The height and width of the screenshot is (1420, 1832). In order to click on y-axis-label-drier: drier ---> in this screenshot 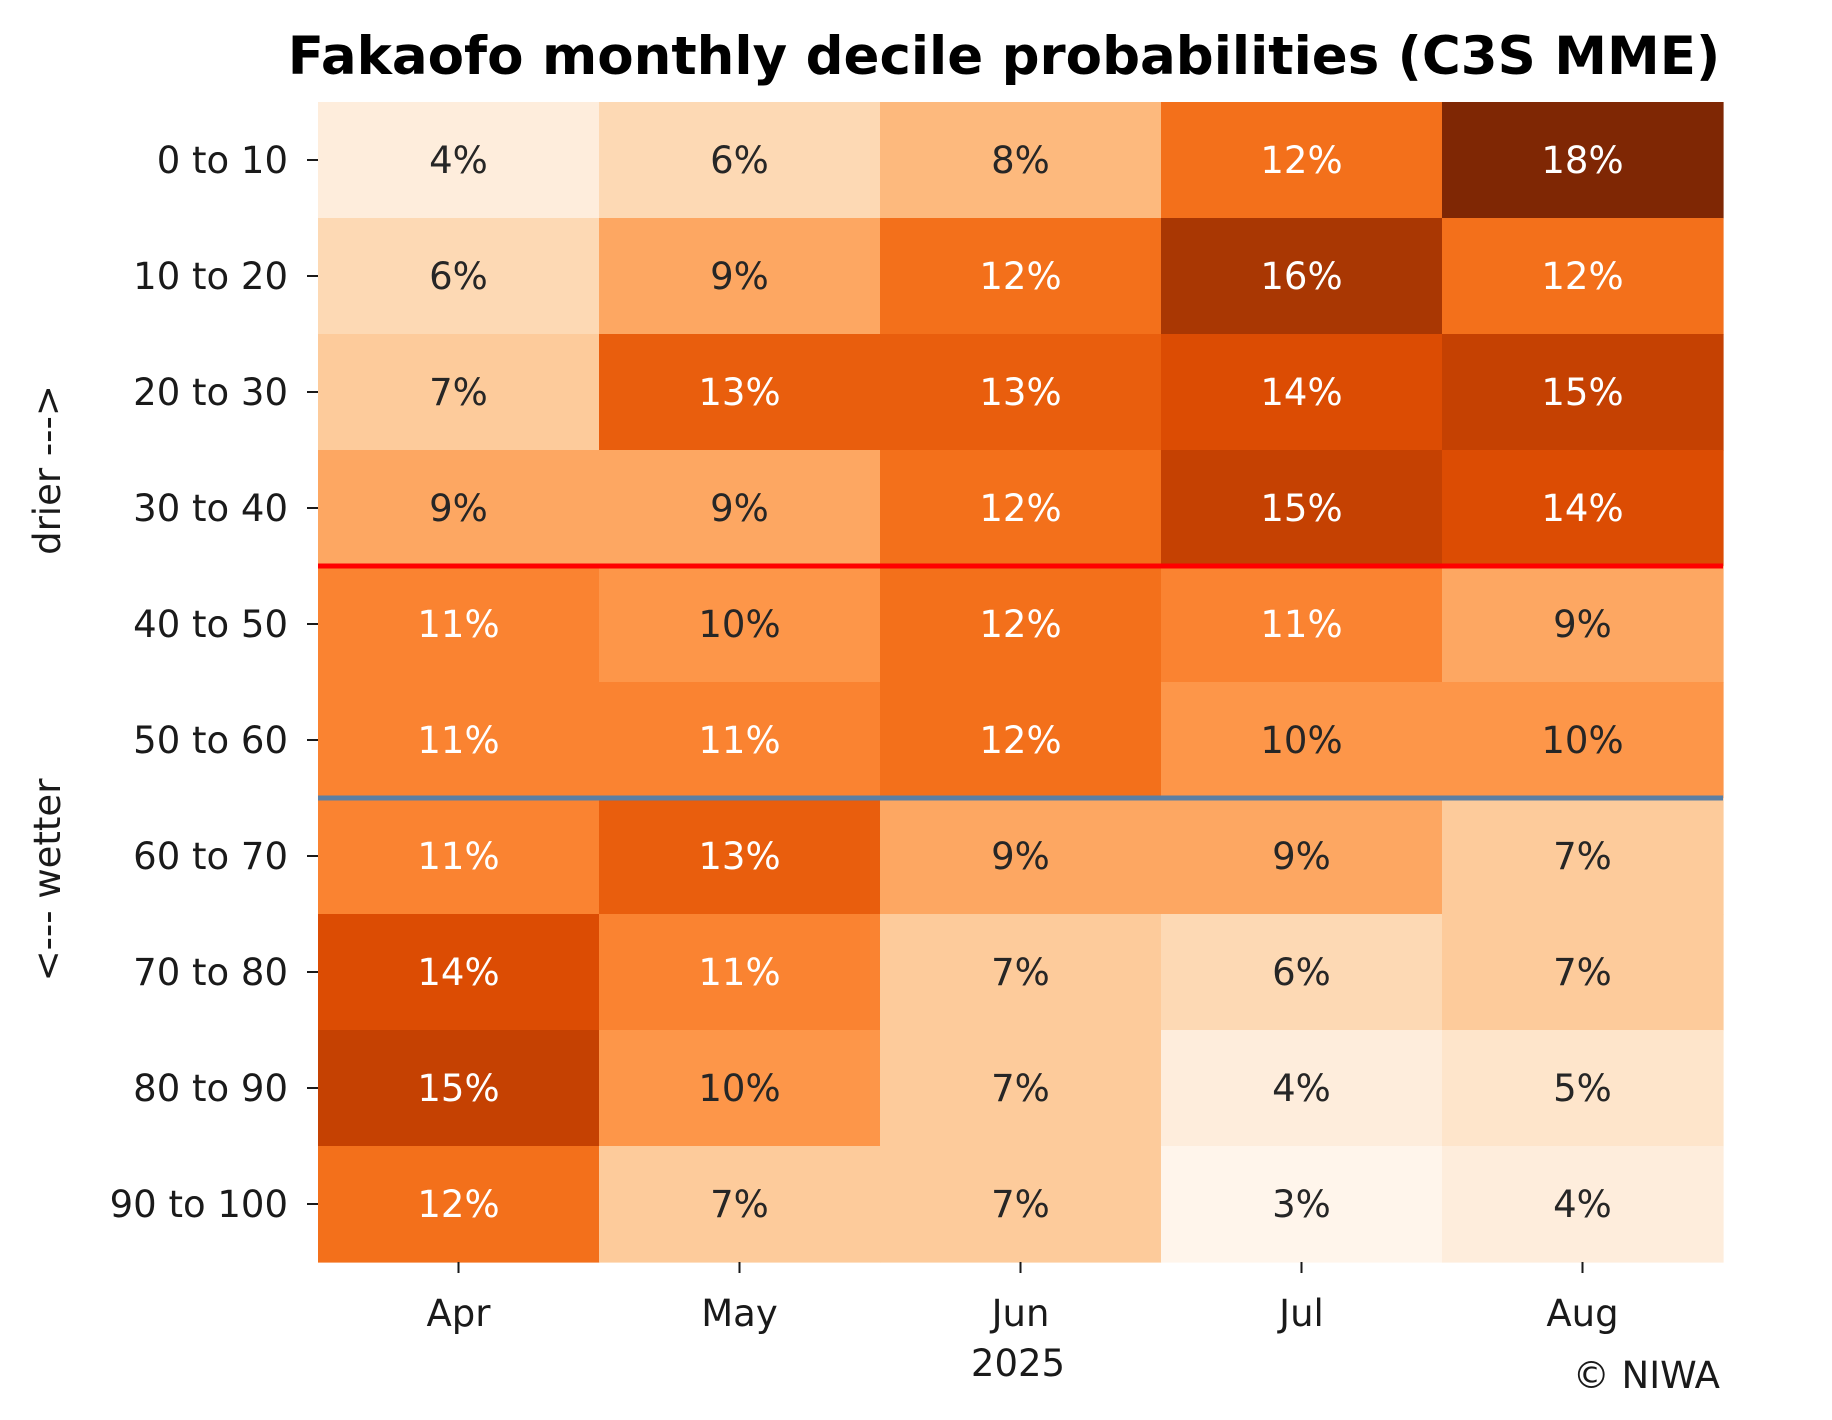, I will do `click(47, 470)`.